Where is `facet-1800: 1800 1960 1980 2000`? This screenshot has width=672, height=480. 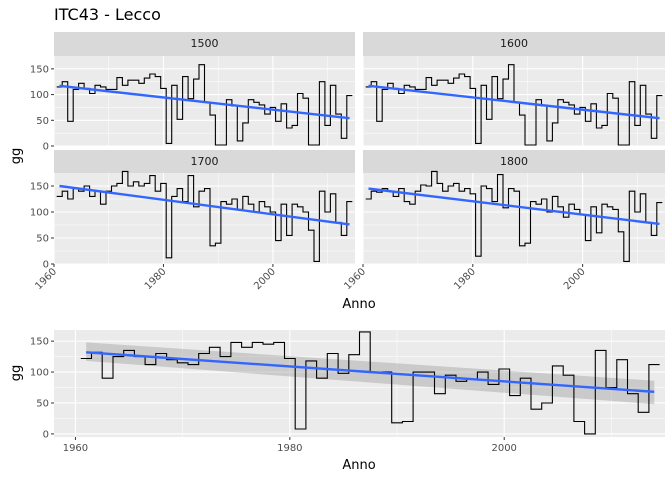 facet-1800: 1800 1960 1980 2000 is located at coordinates (503, 221).